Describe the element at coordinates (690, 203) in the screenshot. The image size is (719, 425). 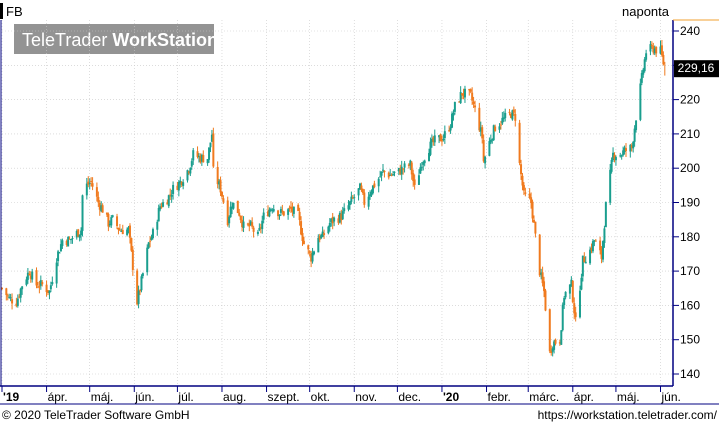
I see `y-tick-label: 190` at that location.